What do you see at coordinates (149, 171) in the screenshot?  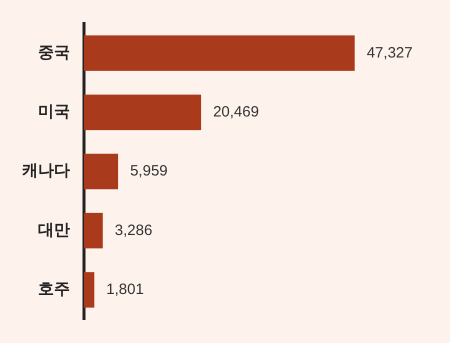 I see `data-label: 5,959` at bounding box center [149, 171].